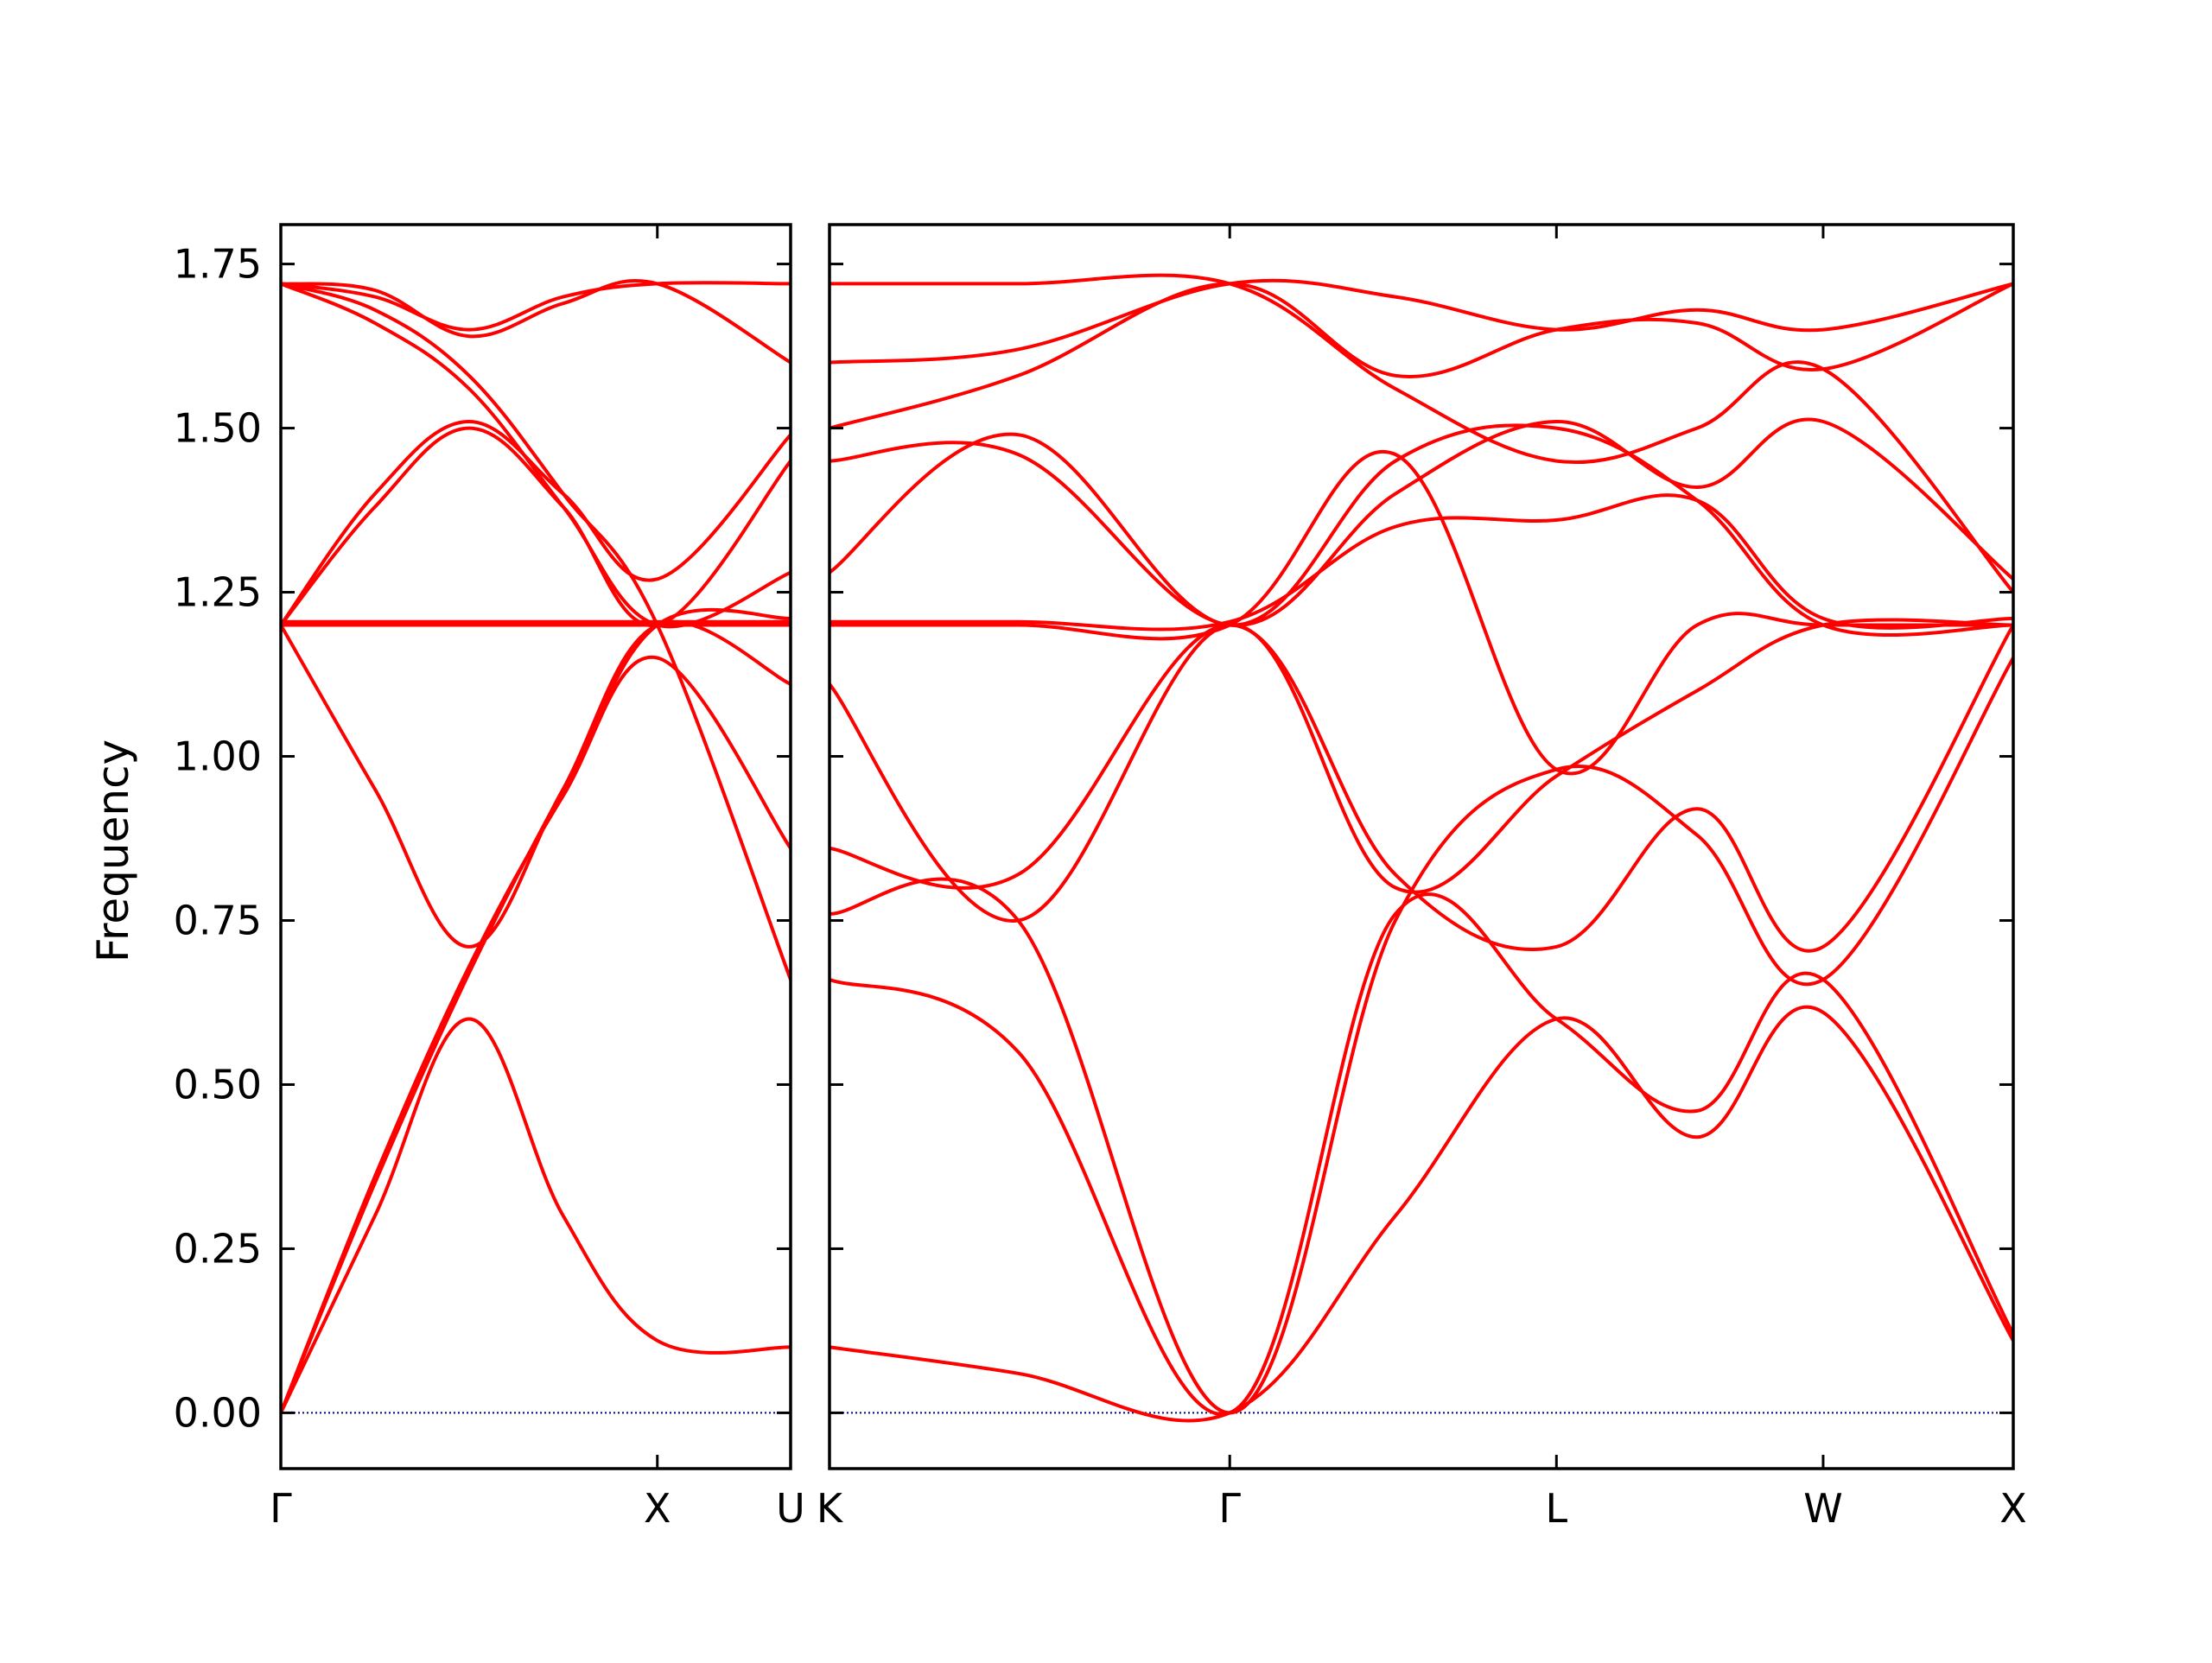 This screenshot has height=1663, width=2212. I want to click on y-tick-label: 1.25, so click(218, 593).